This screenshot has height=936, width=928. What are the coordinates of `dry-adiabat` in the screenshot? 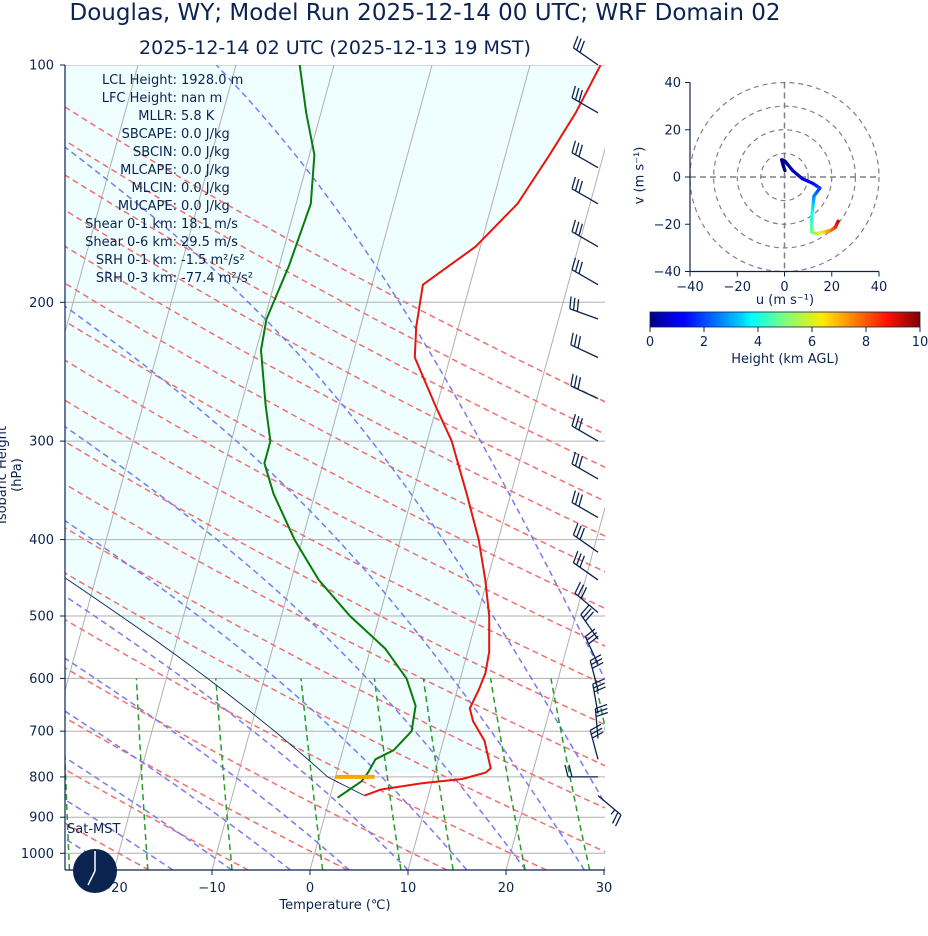 It's located at (306, 744).